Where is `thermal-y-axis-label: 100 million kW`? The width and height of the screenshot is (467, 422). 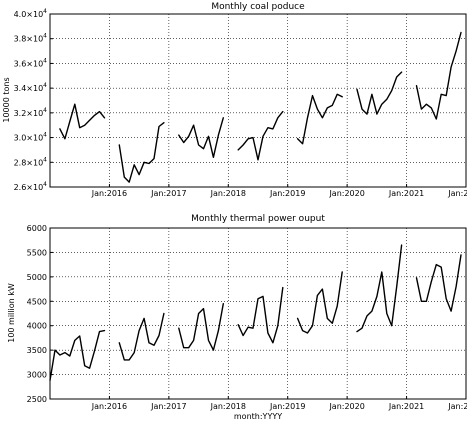 thermal-y-axis-label: 100 million kW is located at coordinates (11, 313).